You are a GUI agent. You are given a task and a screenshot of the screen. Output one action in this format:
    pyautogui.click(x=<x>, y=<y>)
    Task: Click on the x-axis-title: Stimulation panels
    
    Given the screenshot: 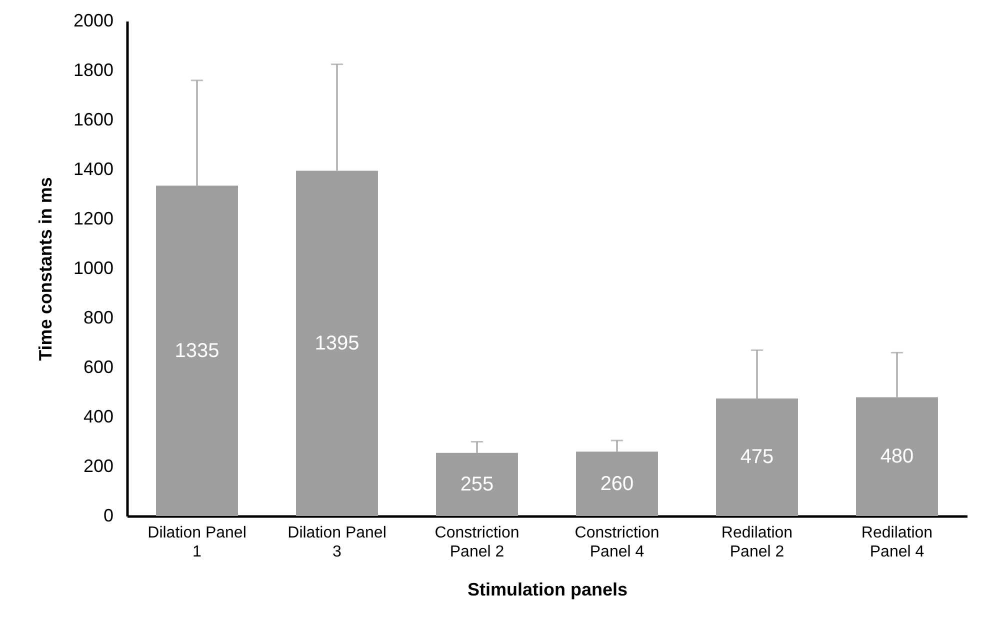 What is the action you would take?
    pyautogui.click(x=547, y=590)
    